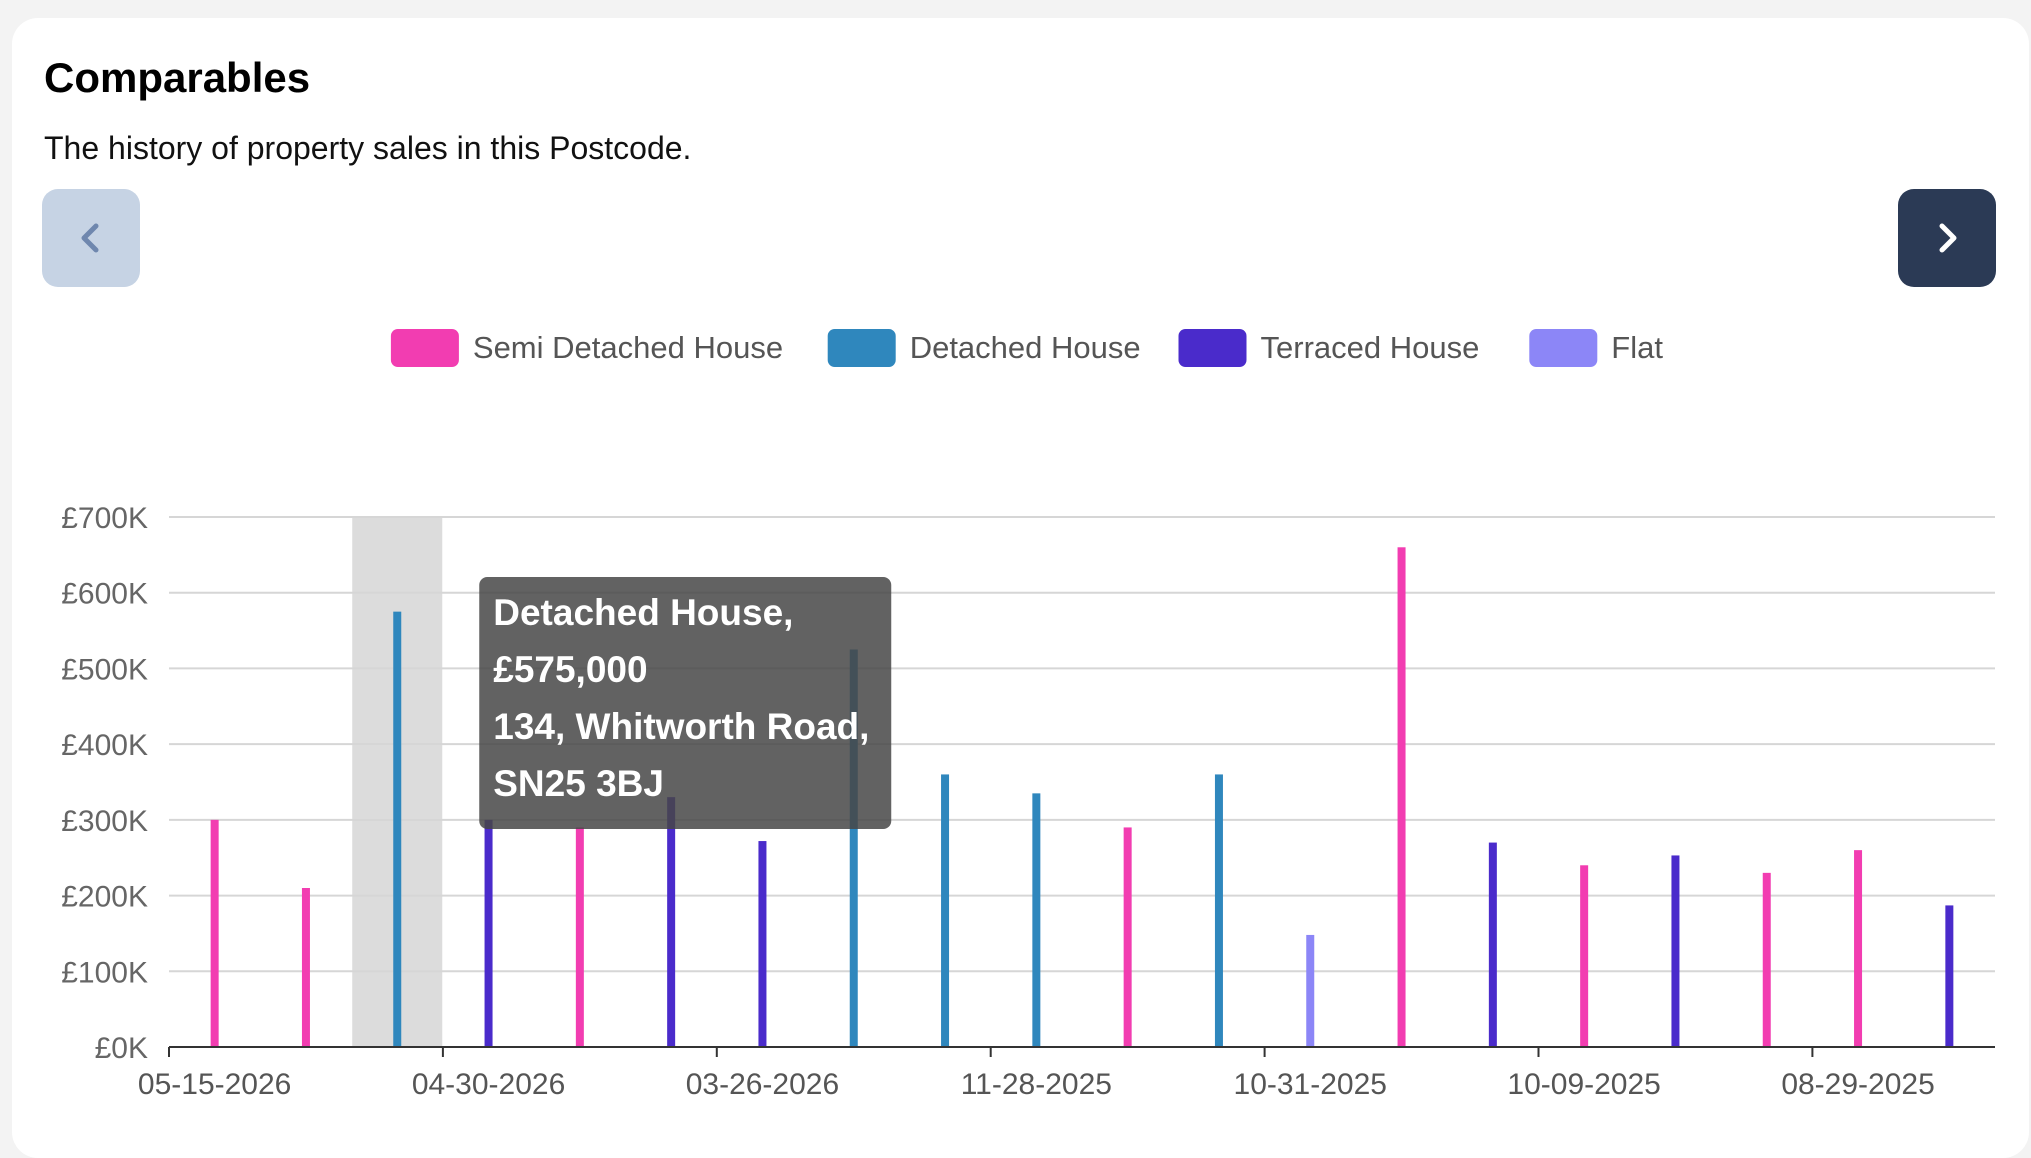 The width and height of the screenshot is (2031, 1158). What do you see at coordinates (1583, 1084) in the screenshot?
I see `x-tick-label: 10-09-2025` at bounding box center [1583, 1084].